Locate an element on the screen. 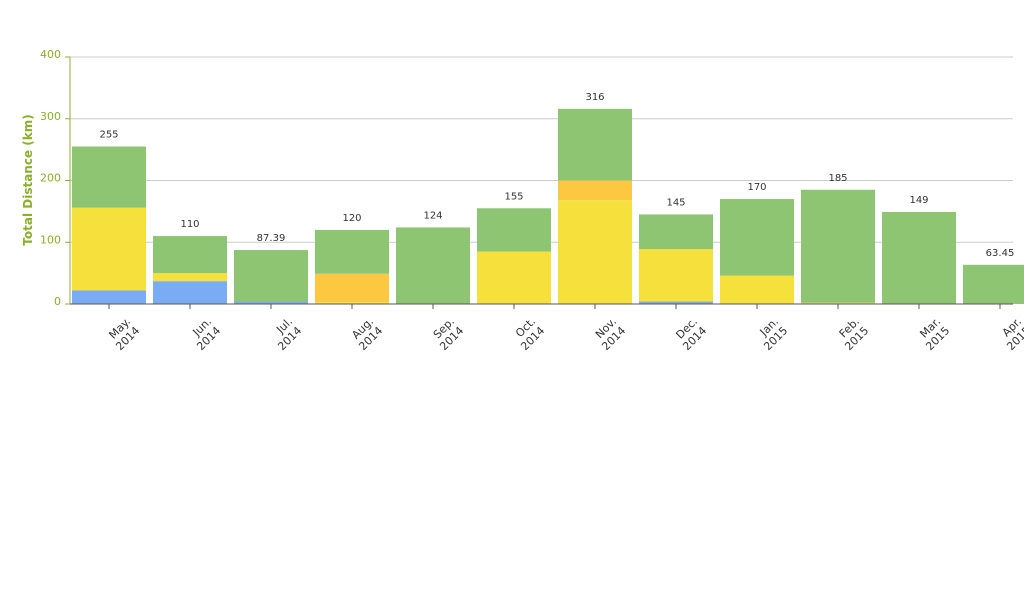  x-tick-label: Jun.2014 is located at coordinates (204, 334).